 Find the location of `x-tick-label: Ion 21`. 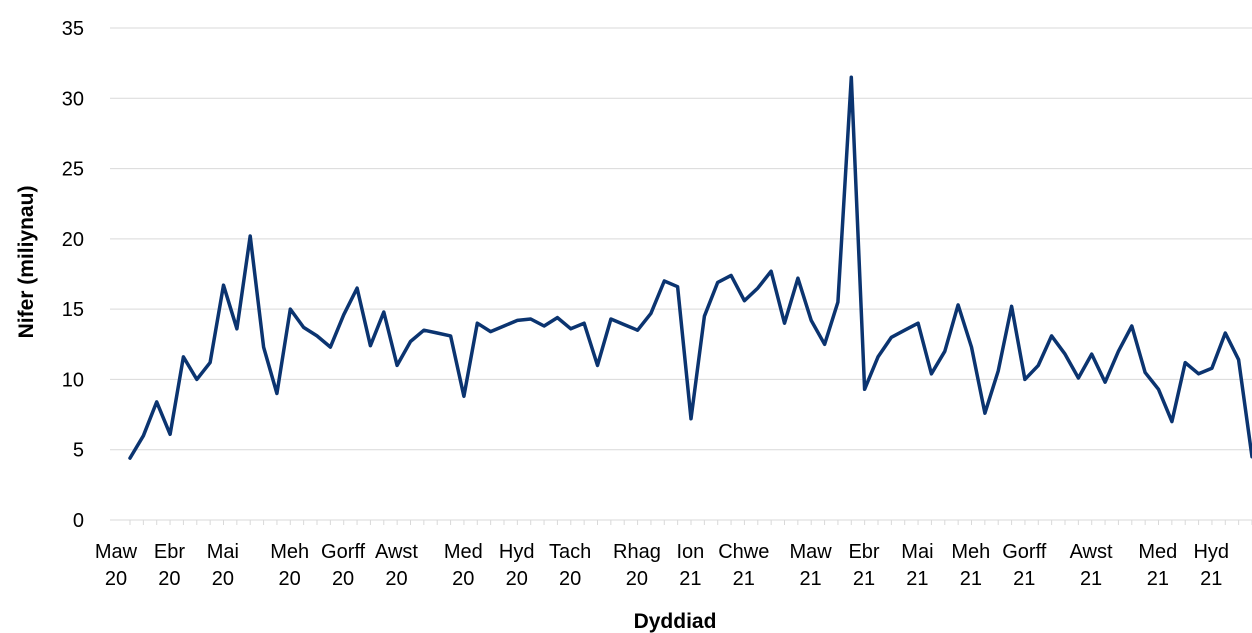

x-tick-label: Ion 21 is located at coordinates (690, 565).